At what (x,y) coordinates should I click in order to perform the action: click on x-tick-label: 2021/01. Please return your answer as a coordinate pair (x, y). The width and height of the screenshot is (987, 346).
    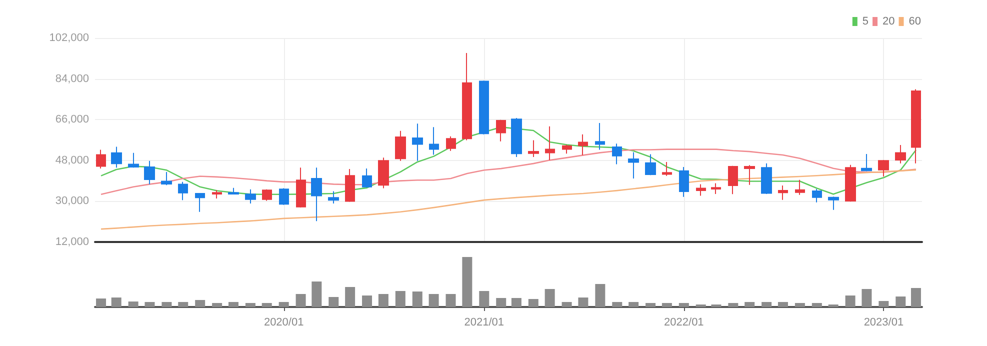
    Looking at the image, I should click on (484, 322).